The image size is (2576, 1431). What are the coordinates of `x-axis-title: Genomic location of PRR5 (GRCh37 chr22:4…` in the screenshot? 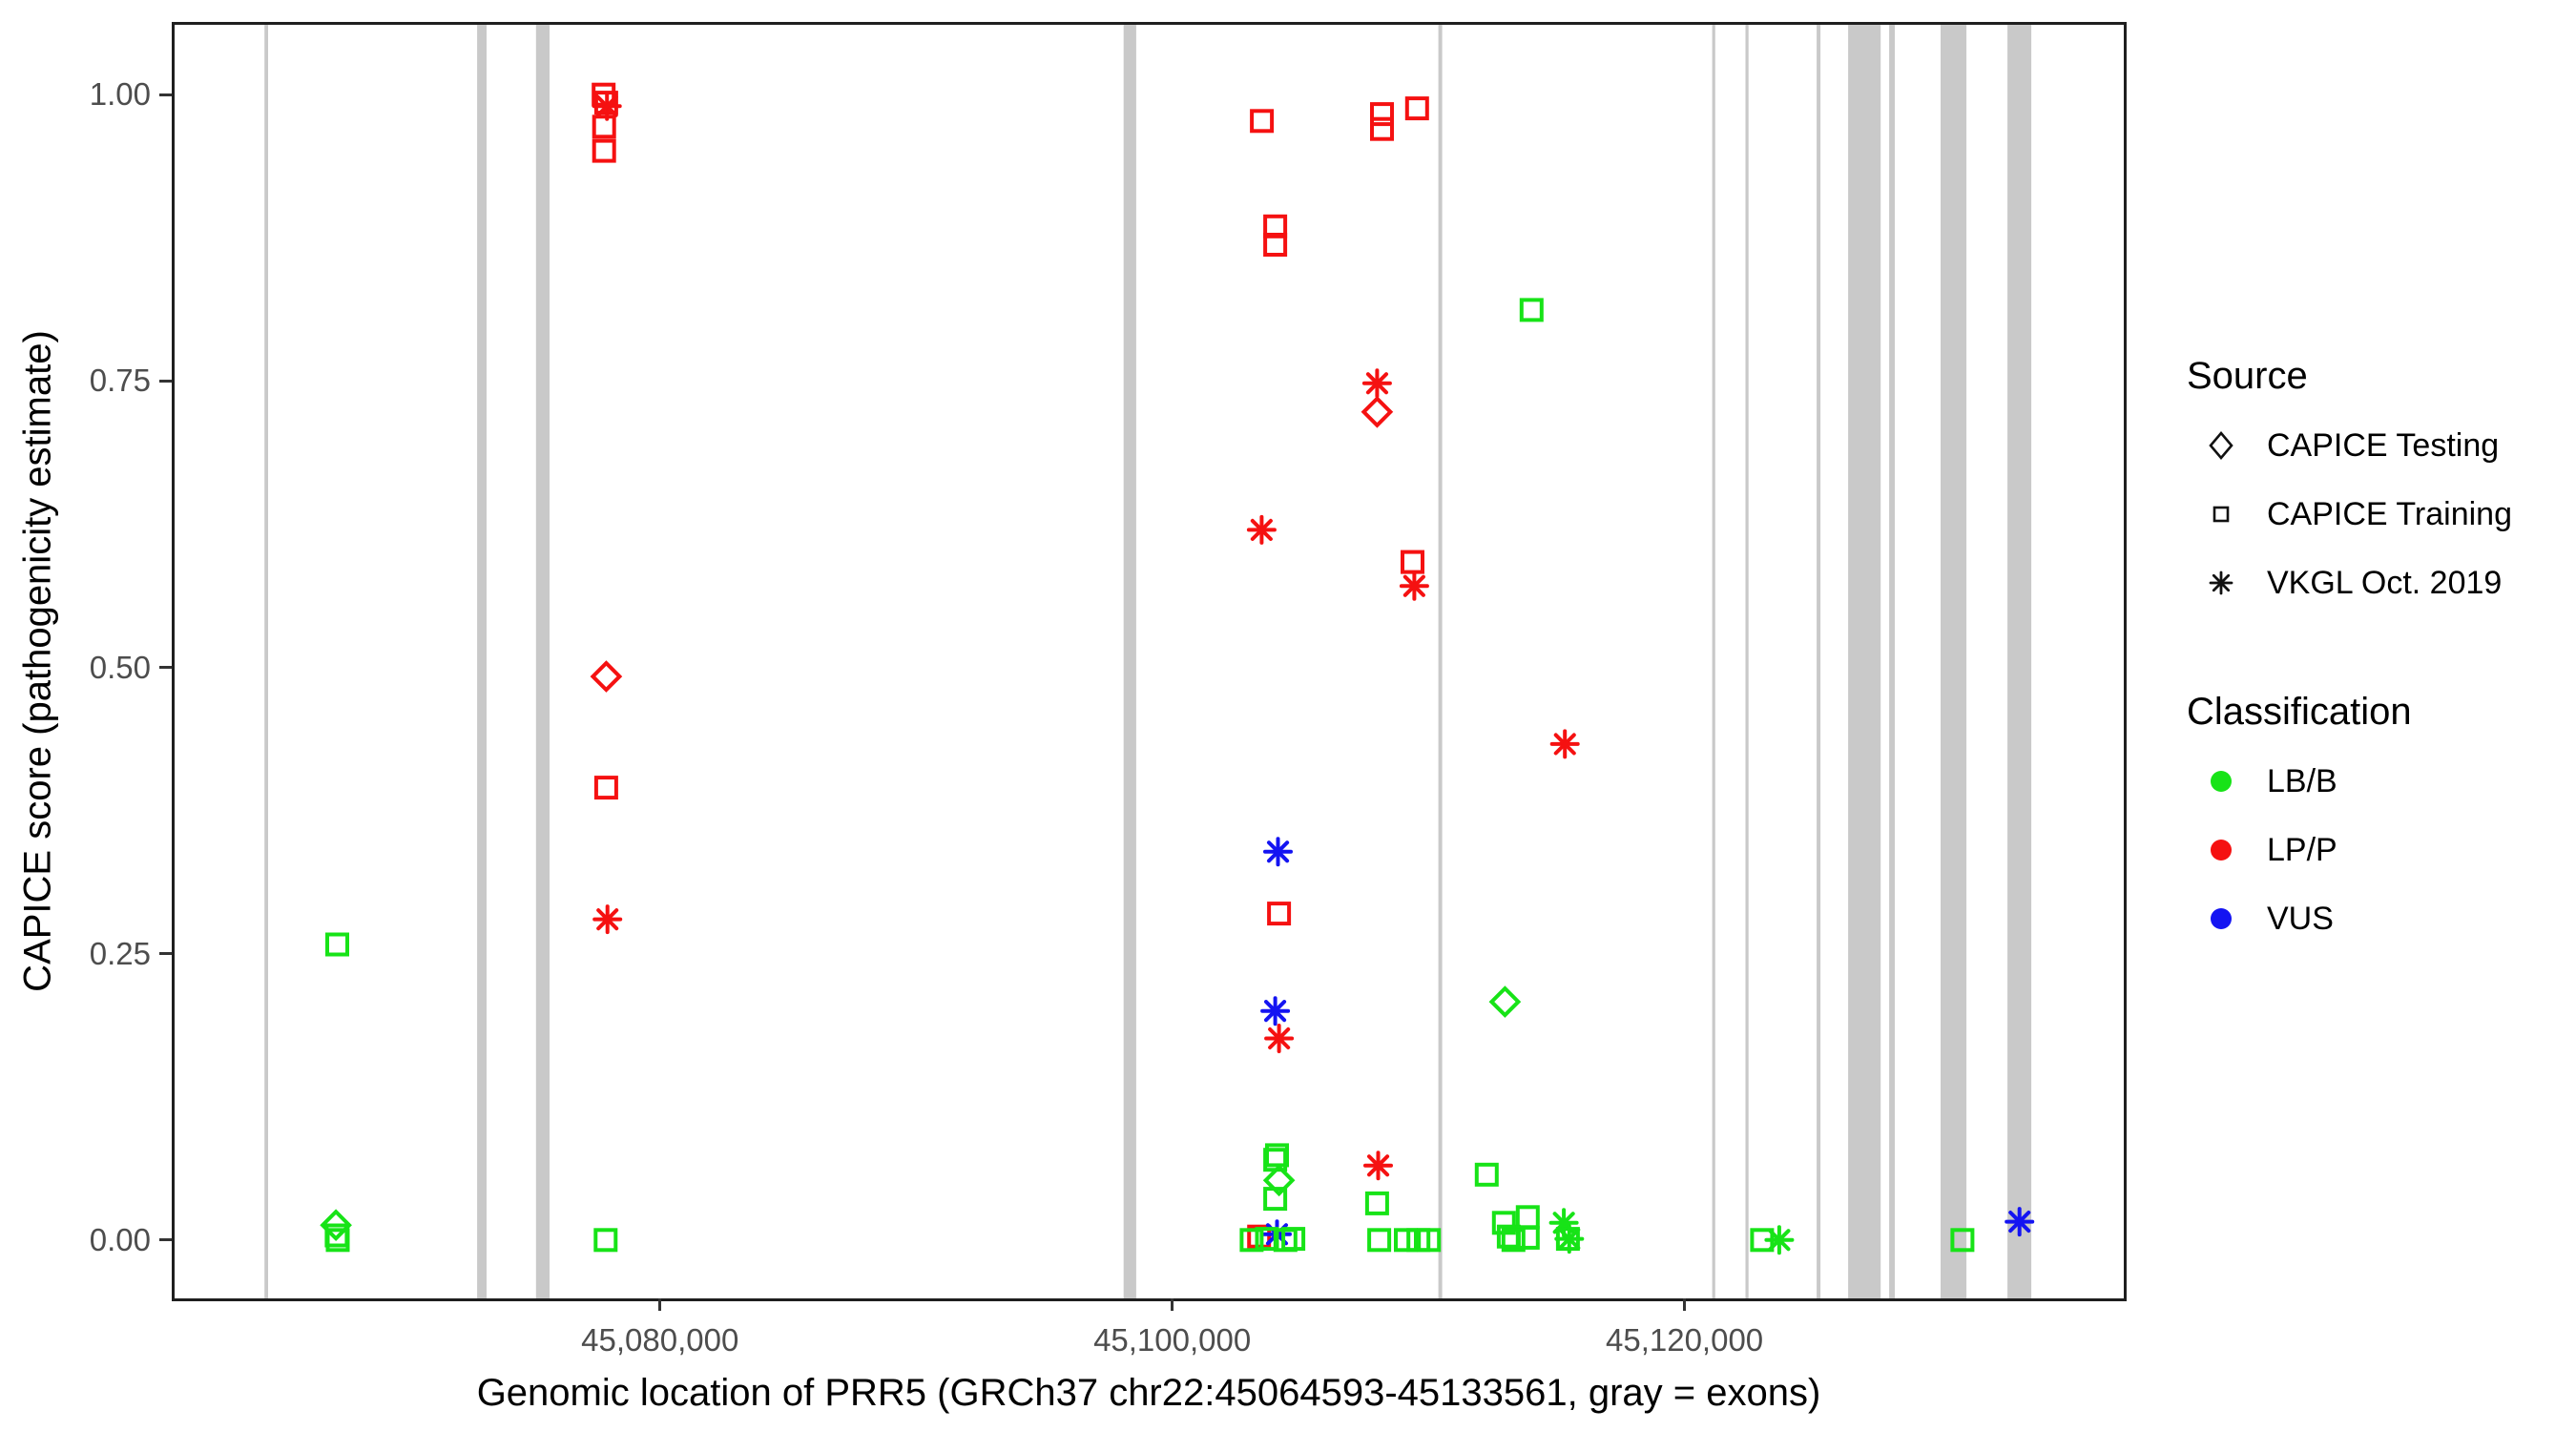 It's located at (1148, 1393).